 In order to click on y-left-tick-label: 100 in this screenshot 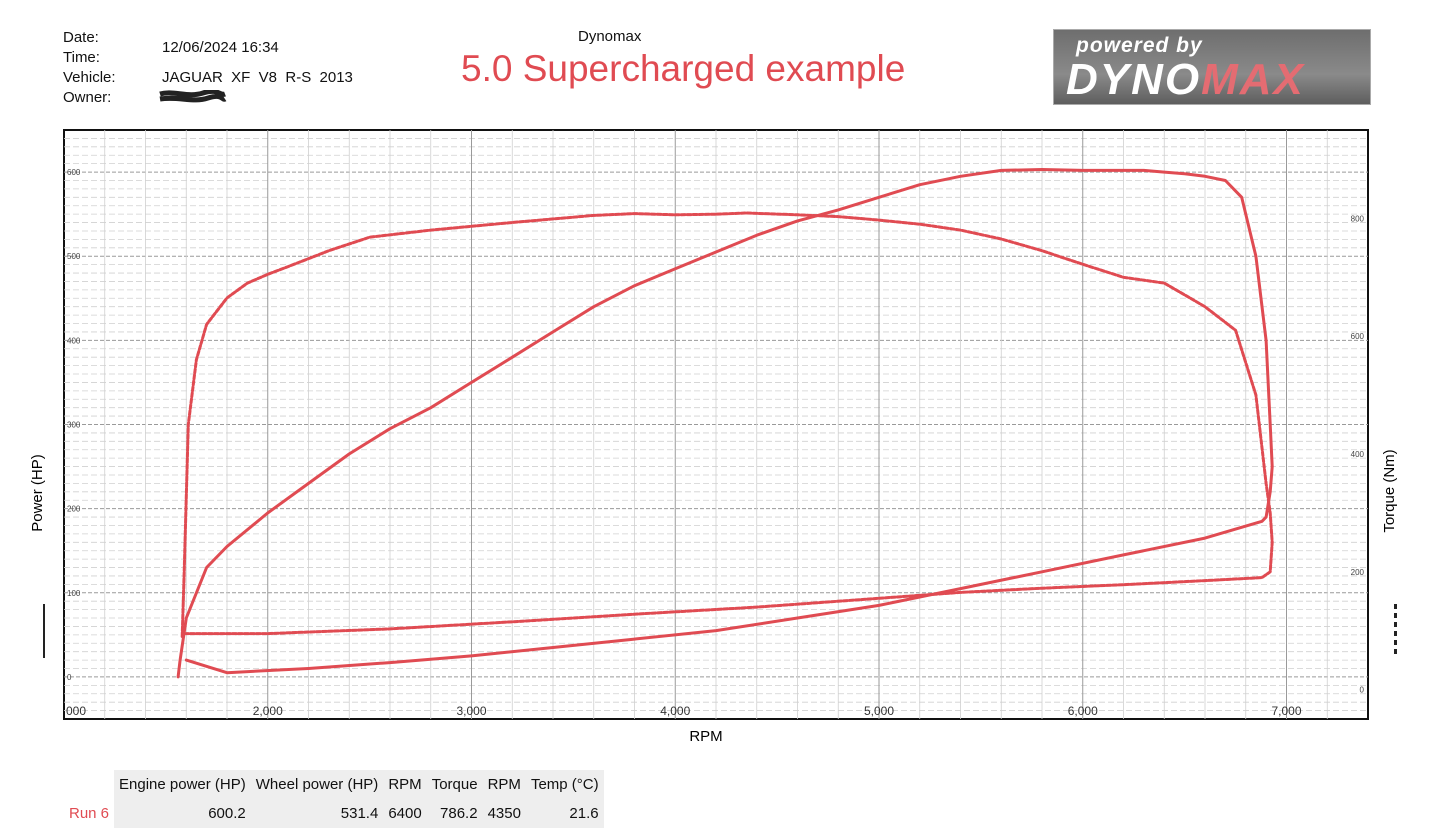, I will do `click(74, 593)`.